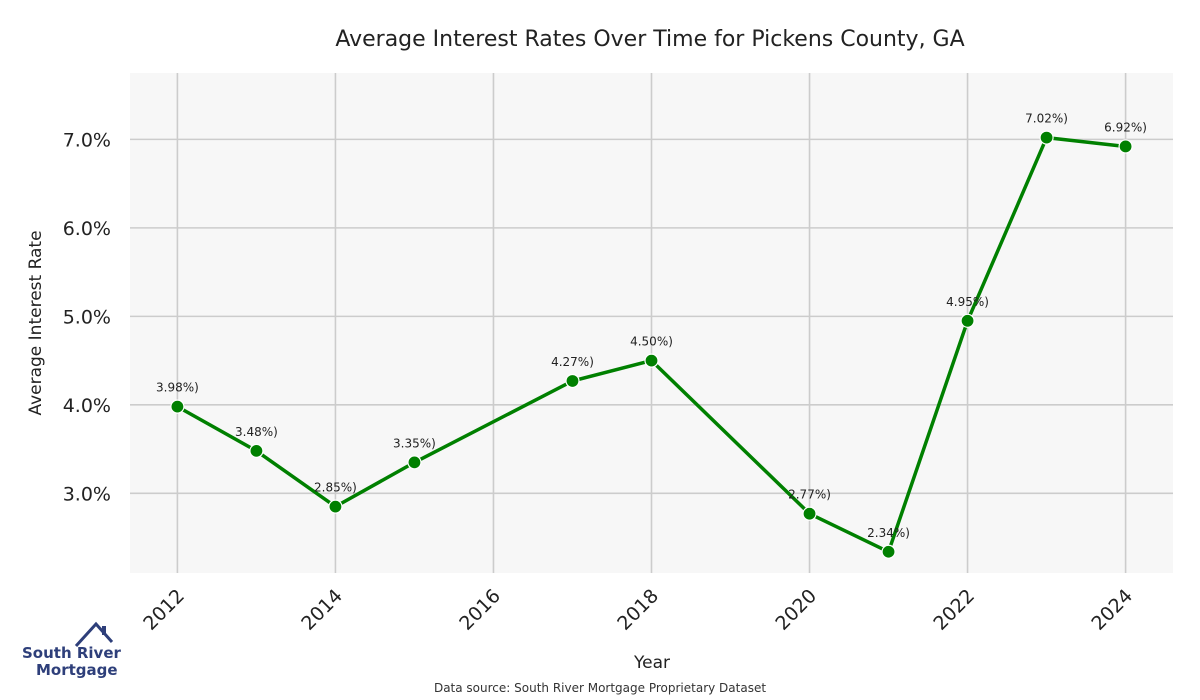 Image resolution: width=1200 pixels, height=700 pixels. I want to click on data-label: 3.35%), so click(414, 443).